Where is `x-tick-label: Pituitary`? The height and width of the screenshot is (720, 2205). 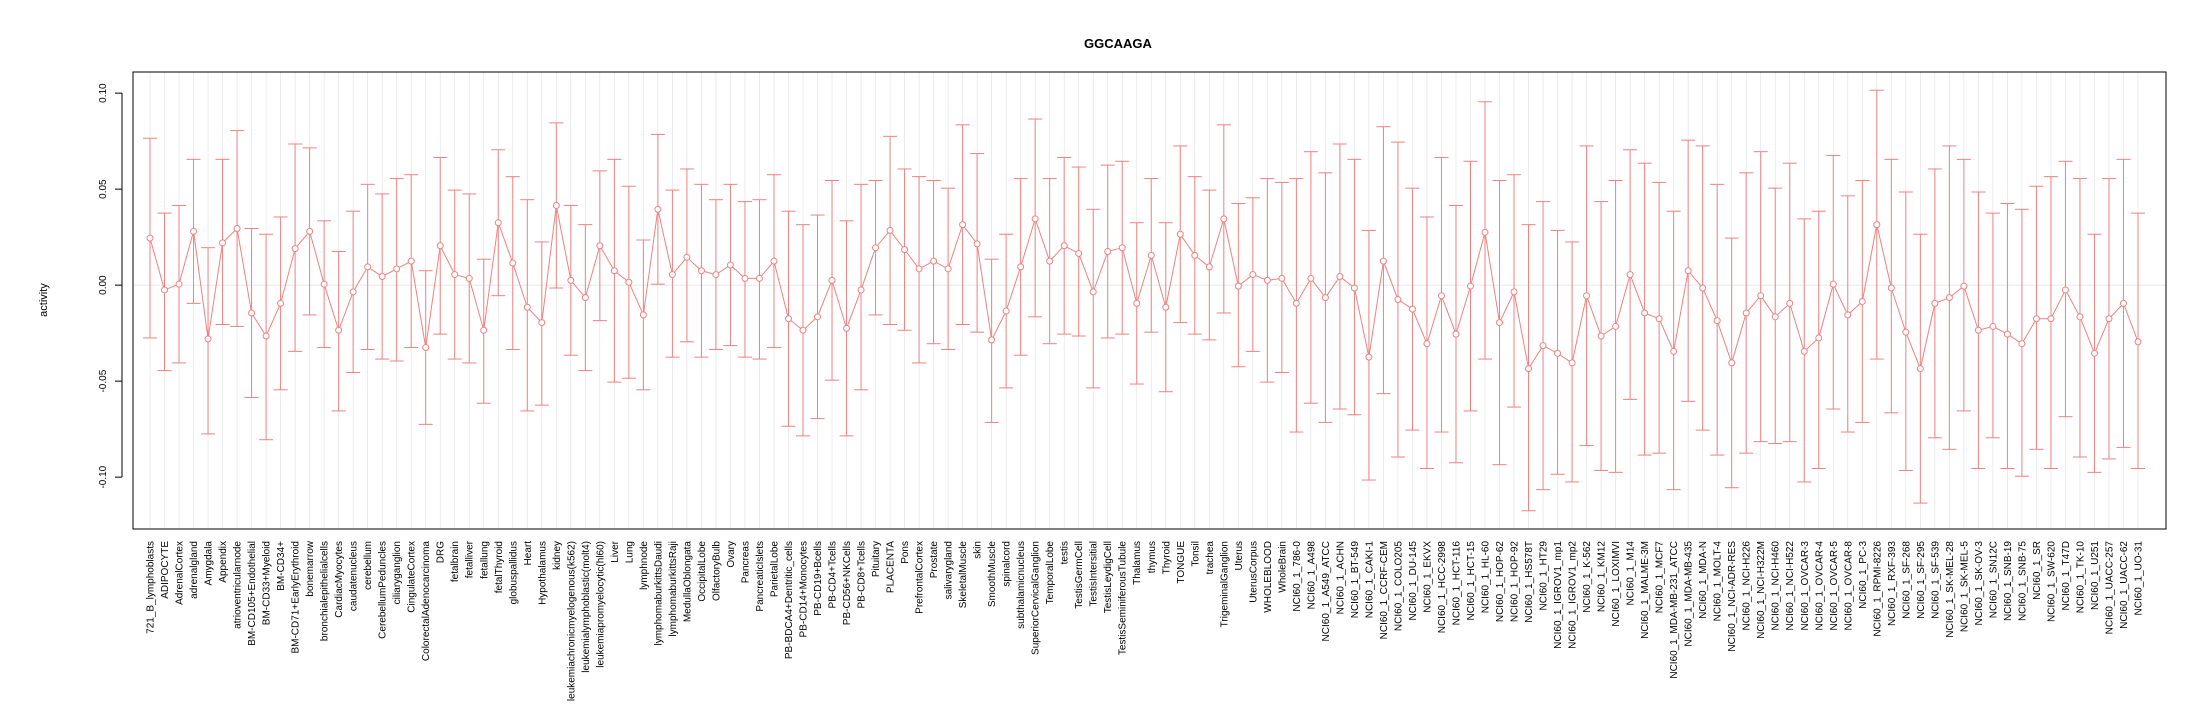
x-tick-label: Pituitary is located at coordinates (876, 559).